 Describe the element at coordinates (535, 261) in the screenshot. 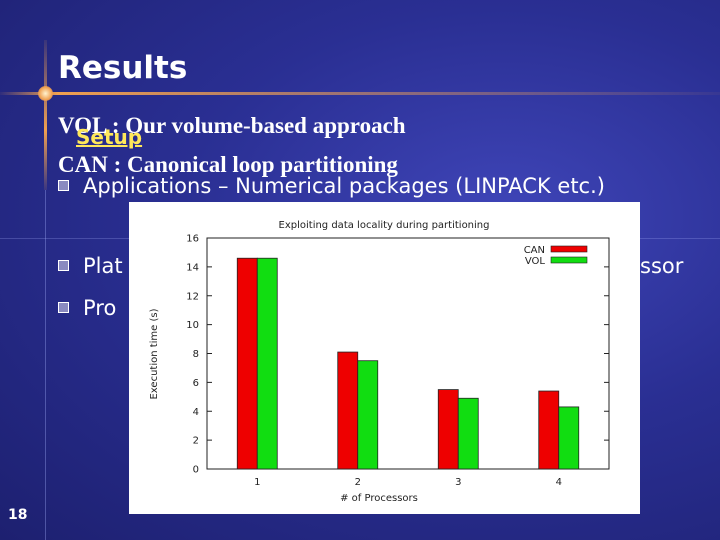

I see `legend-label-vol: VOL` at that location.